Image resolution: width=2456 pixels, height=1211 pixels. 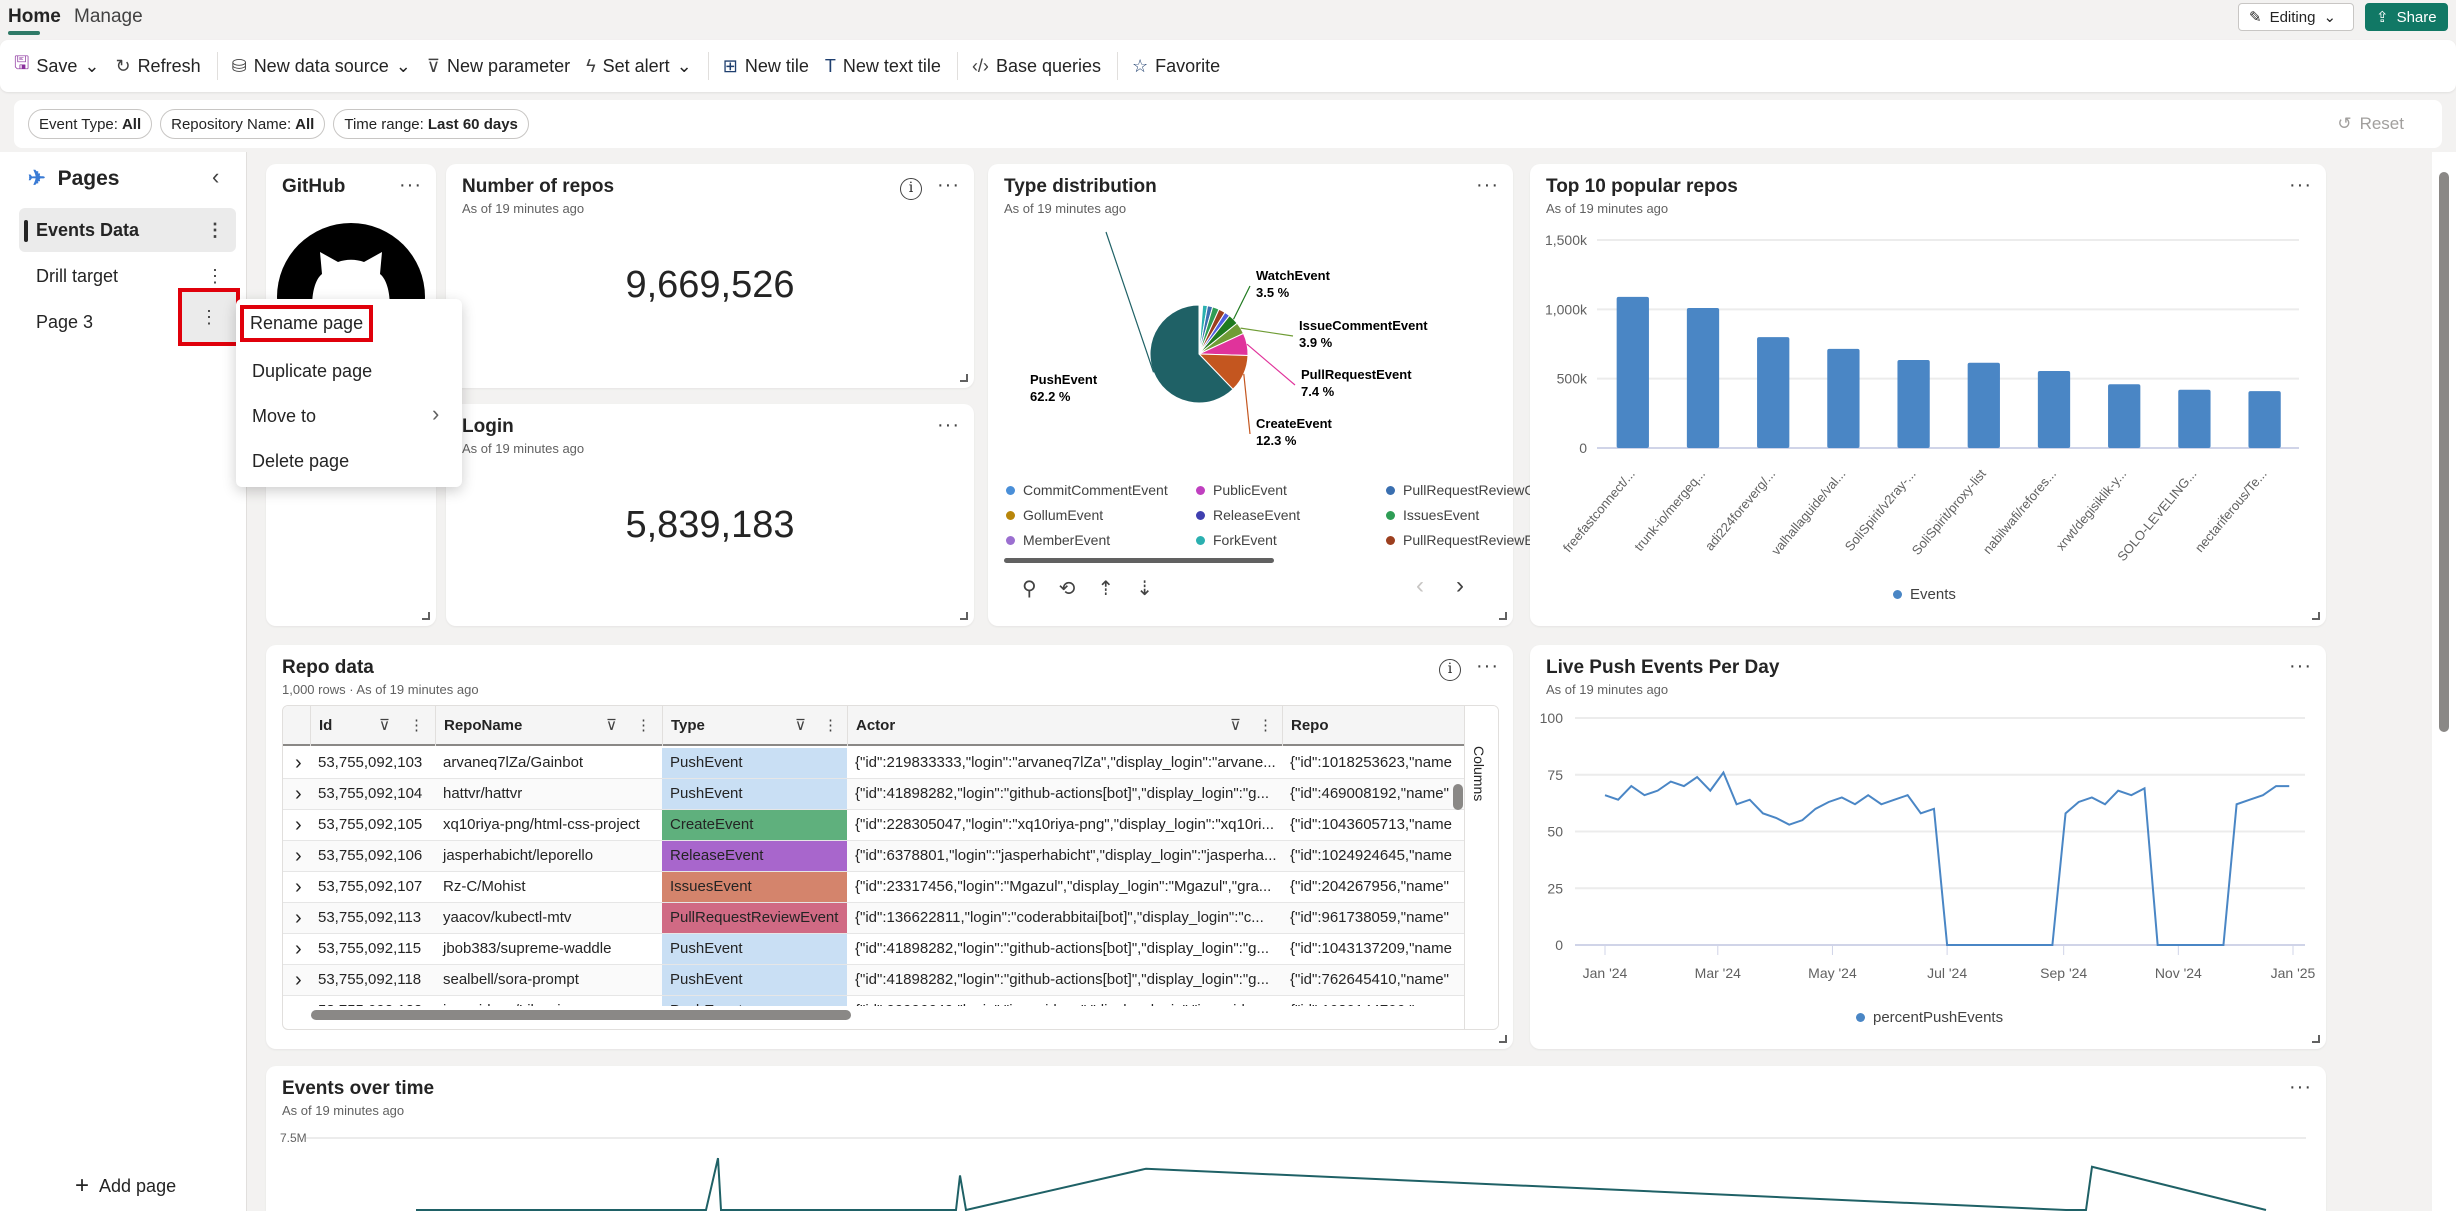 What do you see at coordinates (1236, 540) in the screenshot?
I see `legend-item: ForkEvent` at bounding box center [1236, 540].